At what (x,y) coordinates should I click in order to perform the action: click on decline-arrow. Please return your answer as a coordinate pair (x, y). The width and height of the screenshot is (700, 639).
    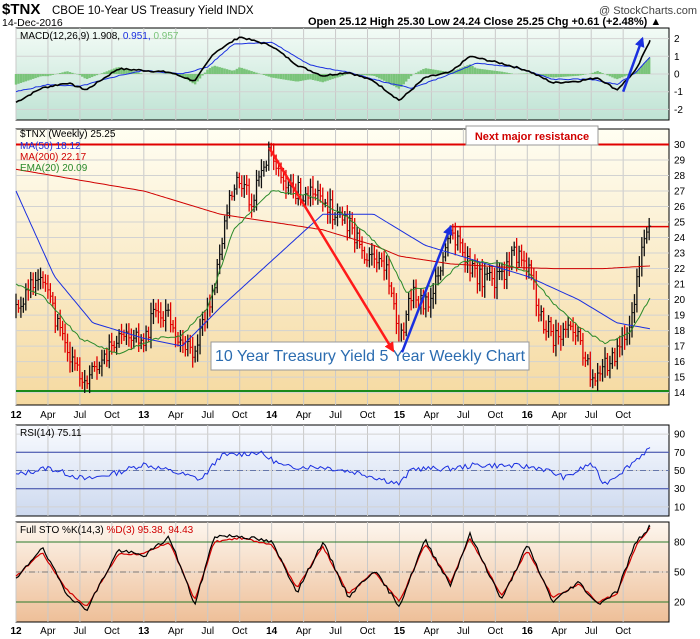
    Looking at the image, I should click on (331, 249).